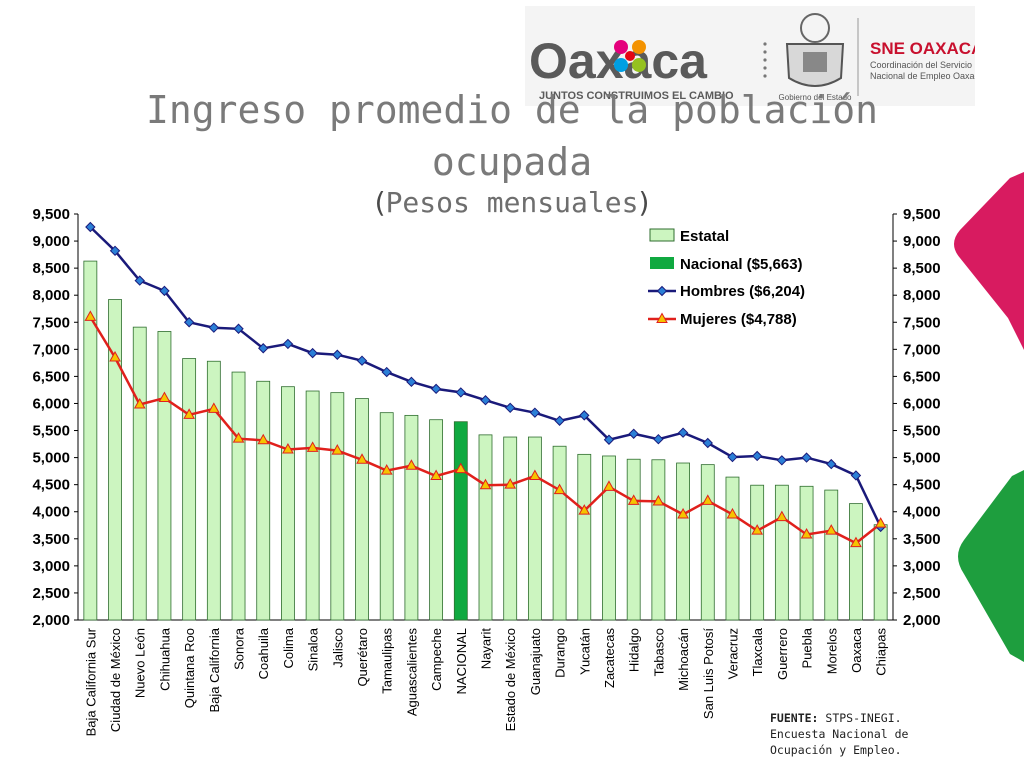 The height and width of the screenshot is (768, 1024). Describe the element at coordinates (51, 512) in the screenshot. I see `y-tick-label-left: 4,000` at that location.